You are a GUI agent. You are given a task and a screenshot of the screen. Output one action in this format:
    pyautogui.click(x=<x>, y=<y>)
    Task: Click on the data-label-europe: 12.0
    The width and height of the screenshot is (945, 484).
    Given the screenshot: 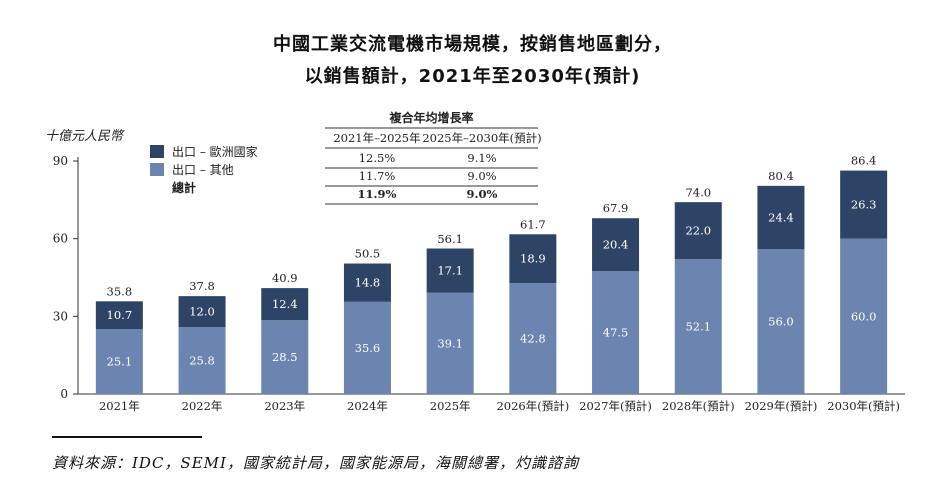 What is the action you would take?
    pyautogui.click(x=202, y=312)
    